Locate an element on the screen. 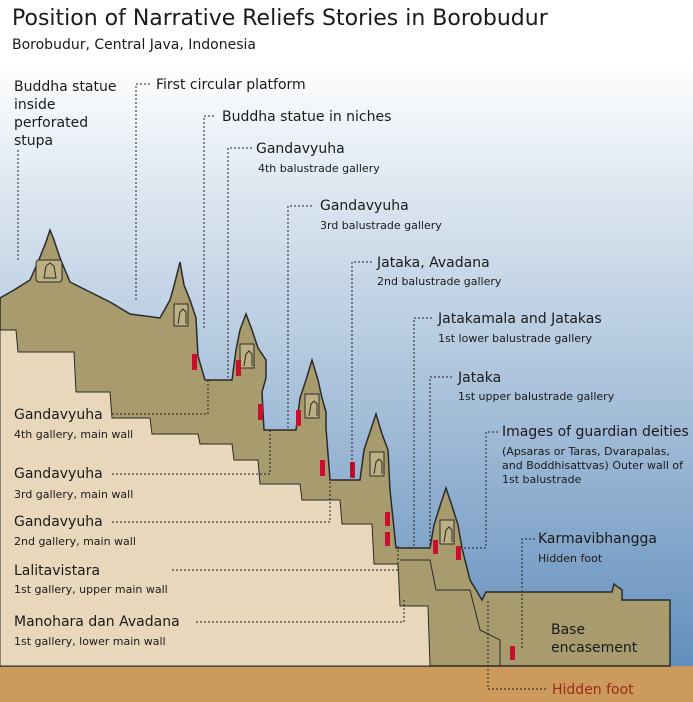 This screenshot has height=702, width=693. ground-strip is located at coordinates (346, 684).